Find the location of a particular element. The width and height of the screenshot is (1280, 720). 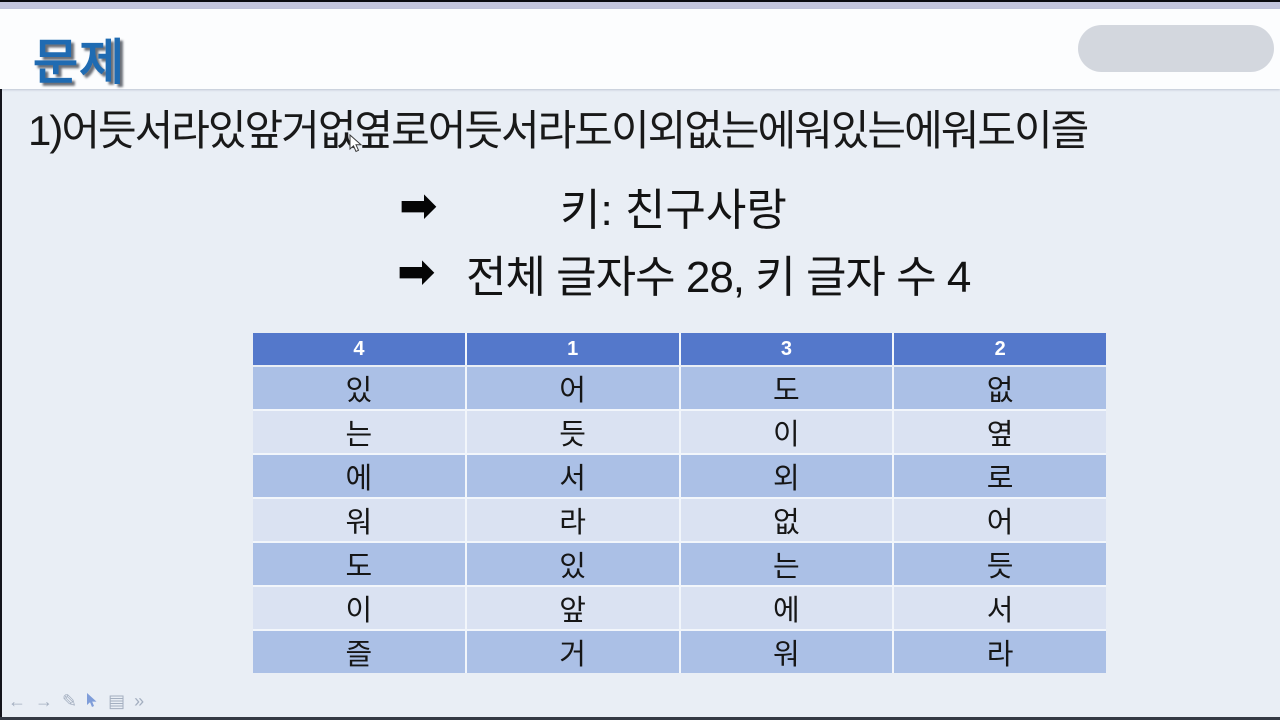

cipher-text: 1)어듯서라있앞거없옆로어듯서라도이외없는에워있는에워도이즐 is located at coordinates (558, 130).